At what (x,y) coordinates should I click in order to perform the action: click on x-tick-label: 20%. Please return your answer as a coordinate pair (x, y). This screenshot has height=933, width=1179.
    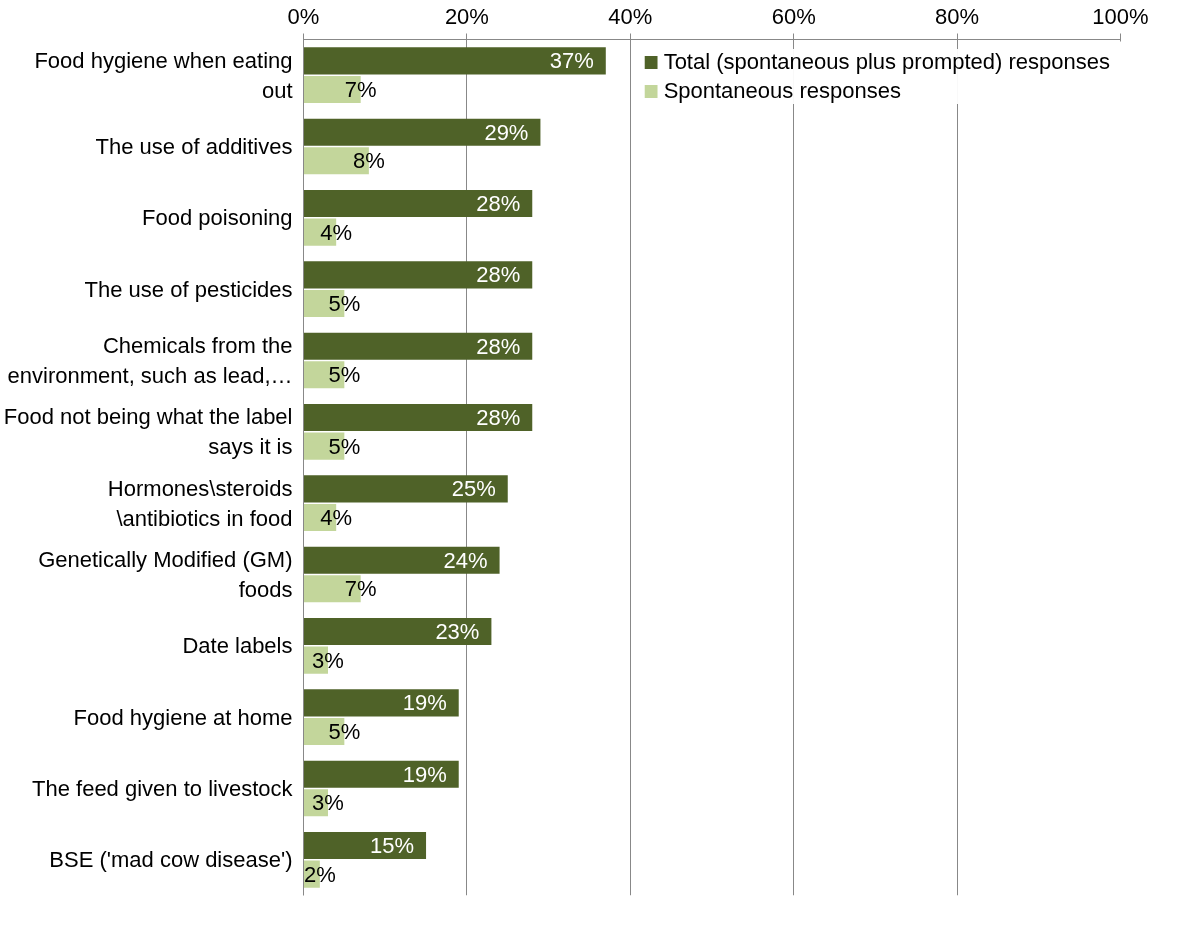
    Looking at the image, I should click on (466, 16).